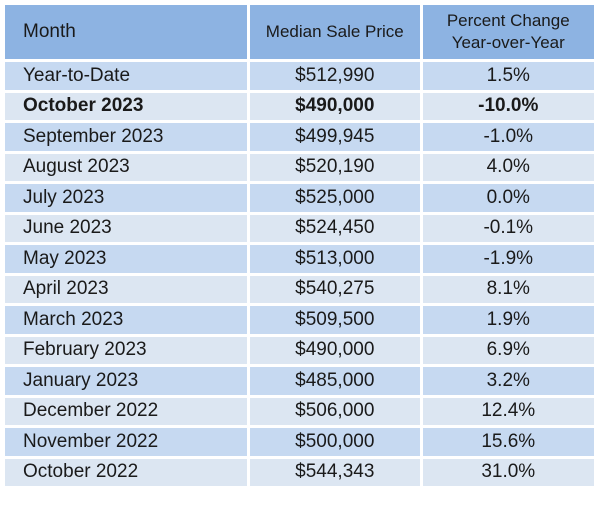  Describe the element at coordinates (508, 32) in the screenshot. I see `column-header-percent-change: Percent Change Year-over-Year` at that location.